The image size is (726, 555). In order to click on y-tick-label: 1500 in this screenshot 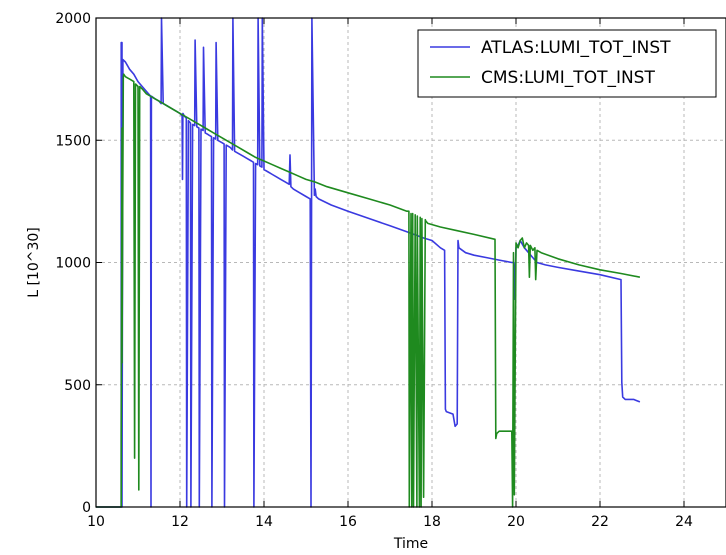, I will do `click(73, 141)`.